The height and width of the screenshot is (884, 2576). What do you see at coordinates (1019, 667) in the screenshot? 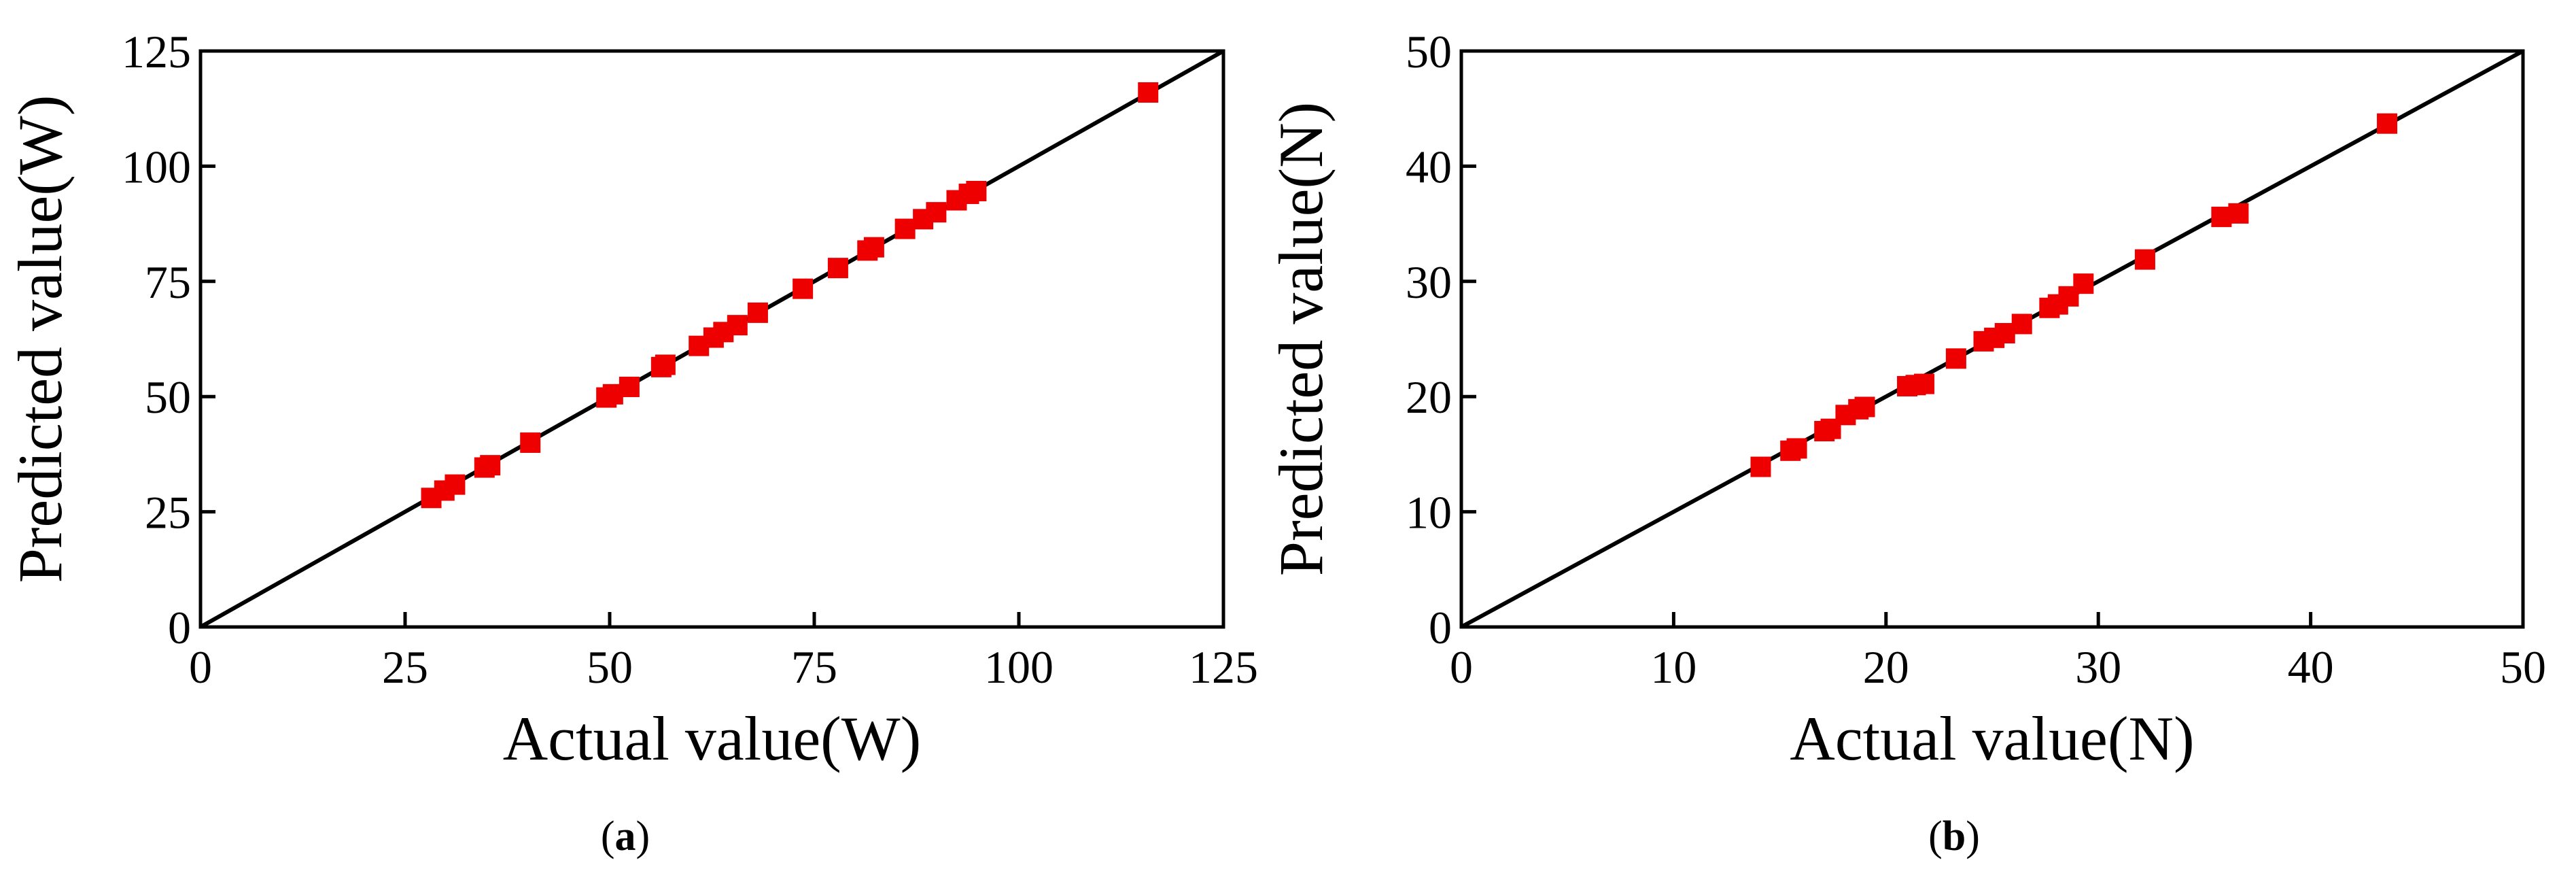
I see `panel-a-x-tick-label: 100` at bounding box center [1019, 667].